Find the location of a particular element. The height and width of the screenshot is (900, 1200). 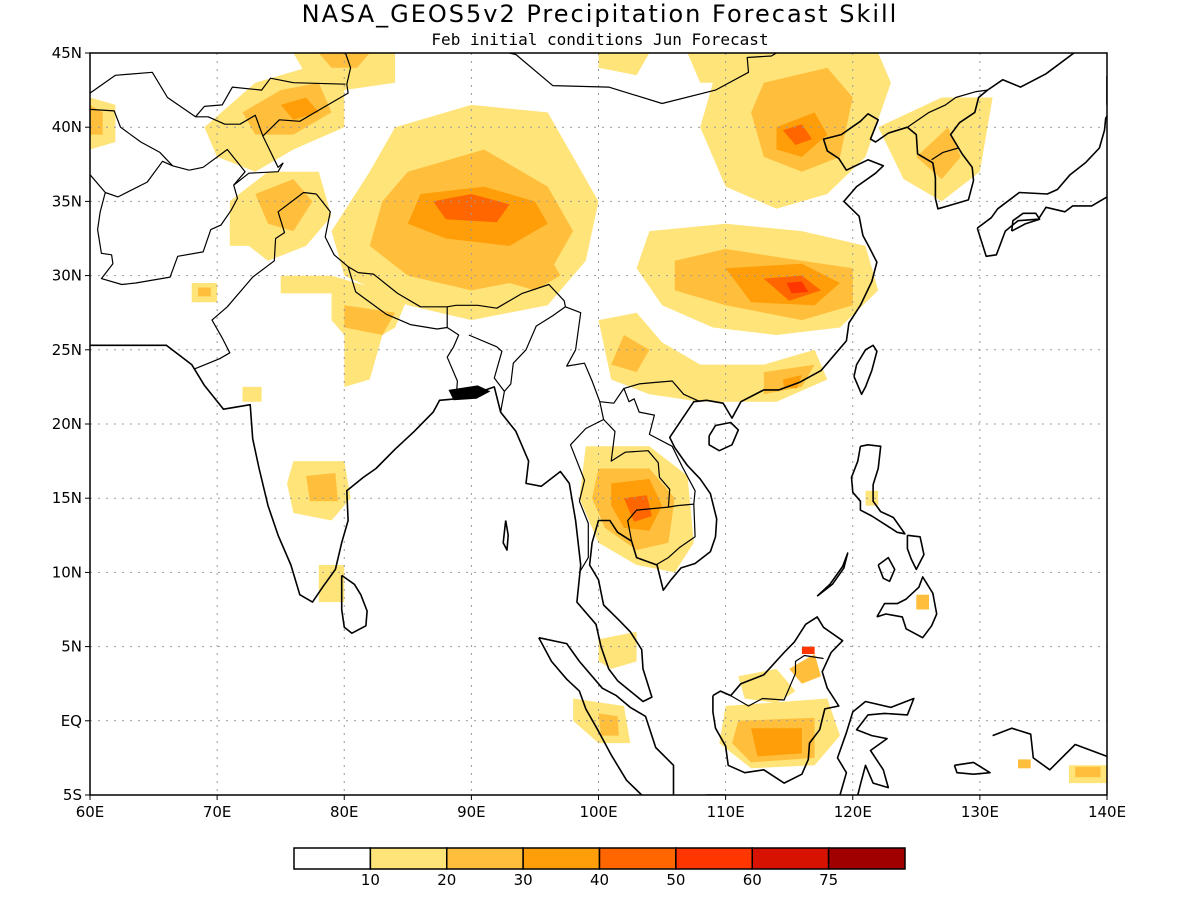

border-myanmar-thailand is located at coordinates (587, 487).